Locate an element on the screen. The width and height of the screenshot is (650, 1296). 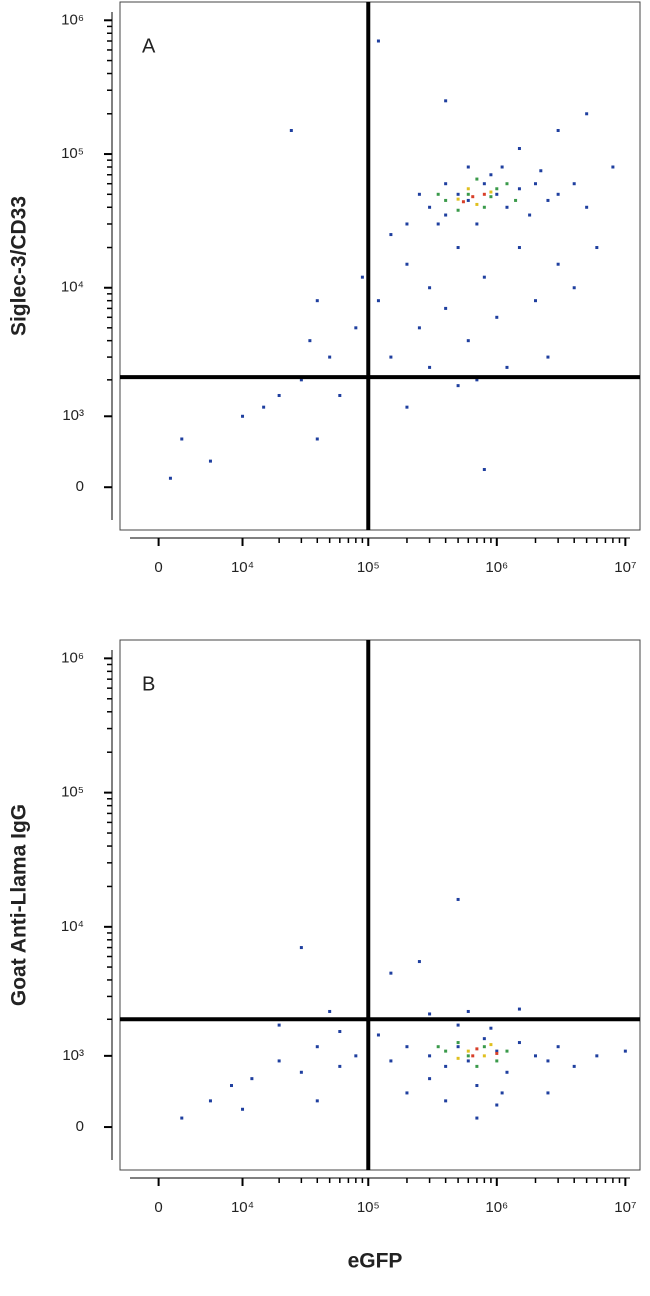
y-tick-label: 0 is located at coordinates (80, 1126).